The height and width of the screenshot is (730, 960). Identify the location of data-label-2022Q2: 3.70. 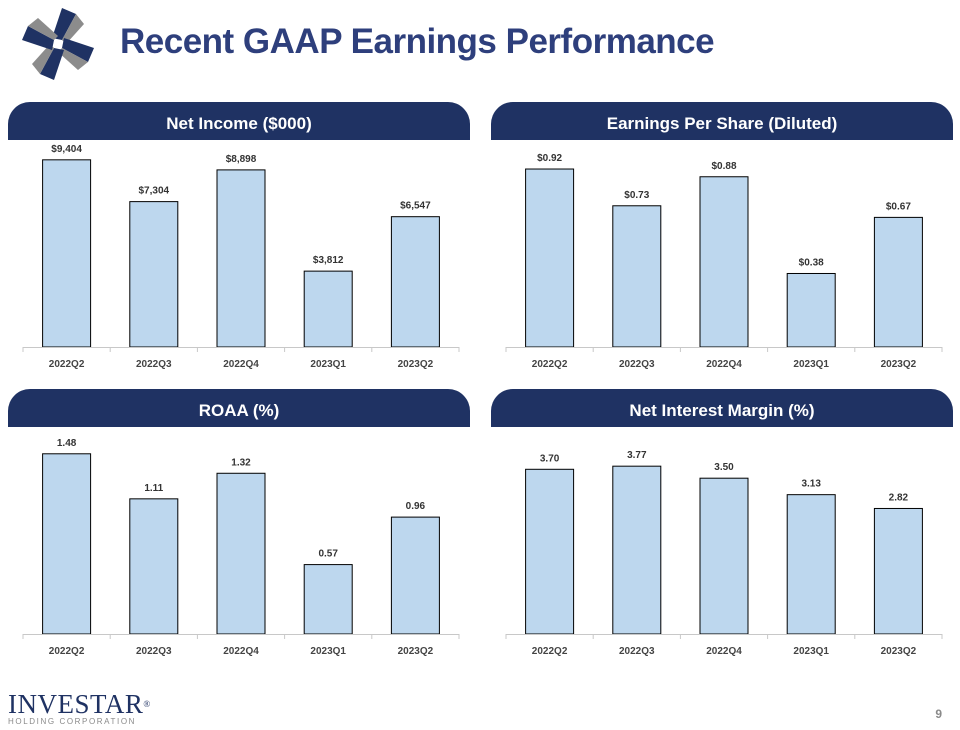
(550, 458).